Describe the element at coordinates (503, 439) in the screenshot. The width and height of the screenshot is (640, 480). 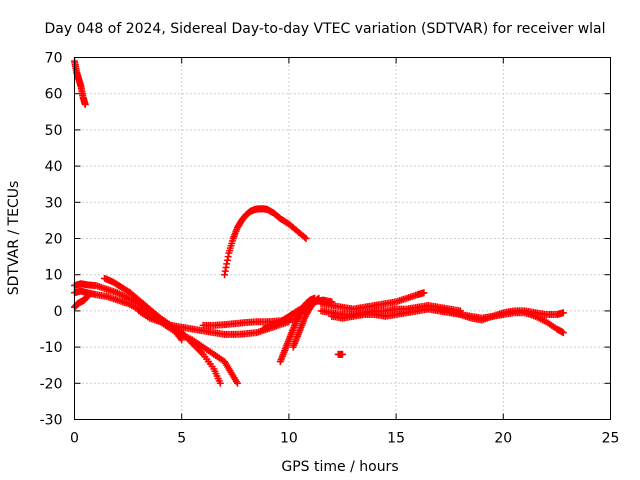
I see `x-tick-label: 20` at that location.